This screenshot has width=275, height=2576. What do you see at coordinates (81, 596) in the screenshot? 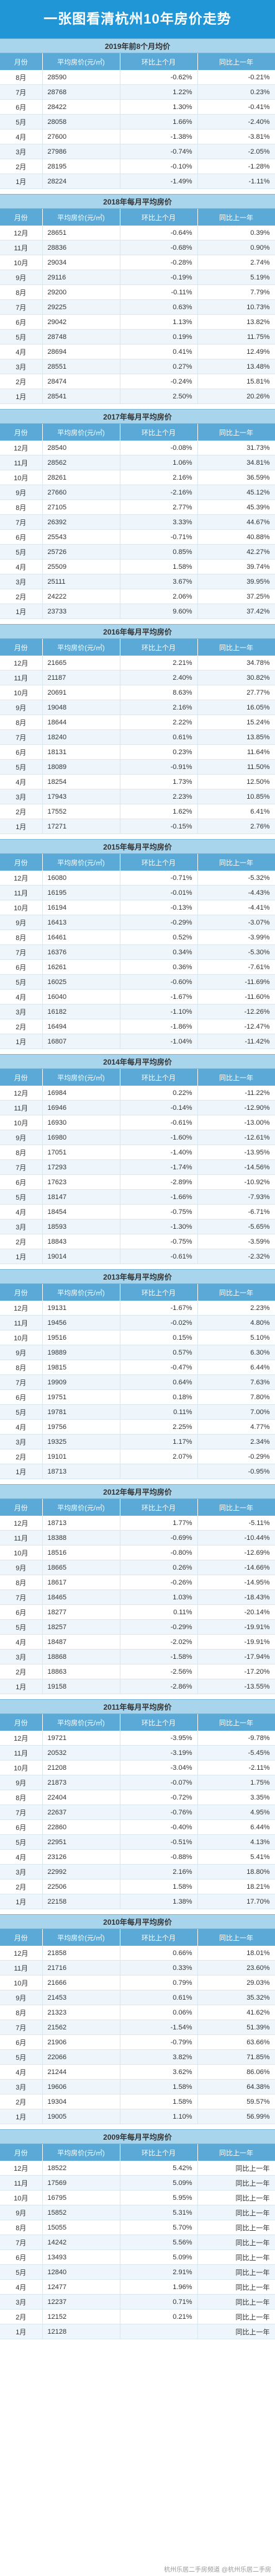
I see `price-cell: 24222` at bounding box center [81, 596].